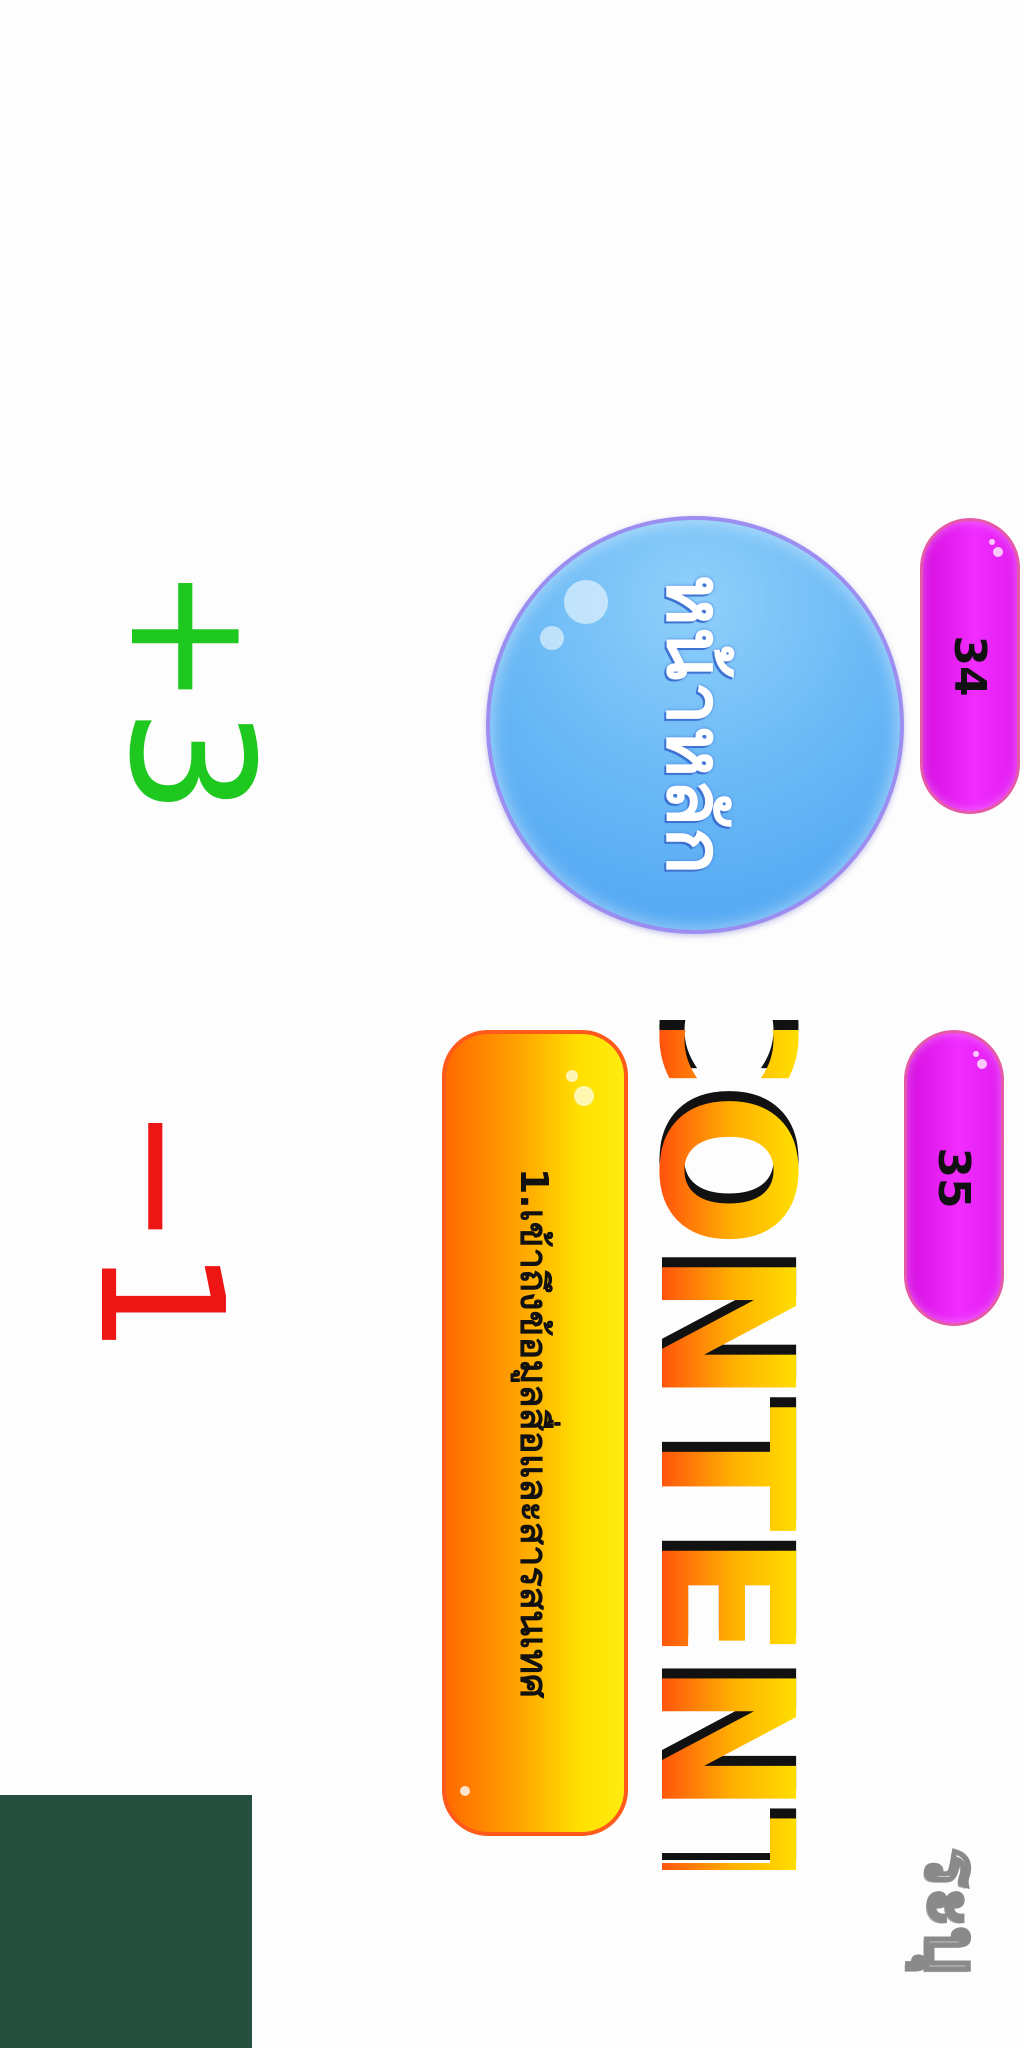 Image resolution: width=1024 pixels, height=2048 pixels. I want to click on home-button-label: หน้าหลัก, so click(694, 725).